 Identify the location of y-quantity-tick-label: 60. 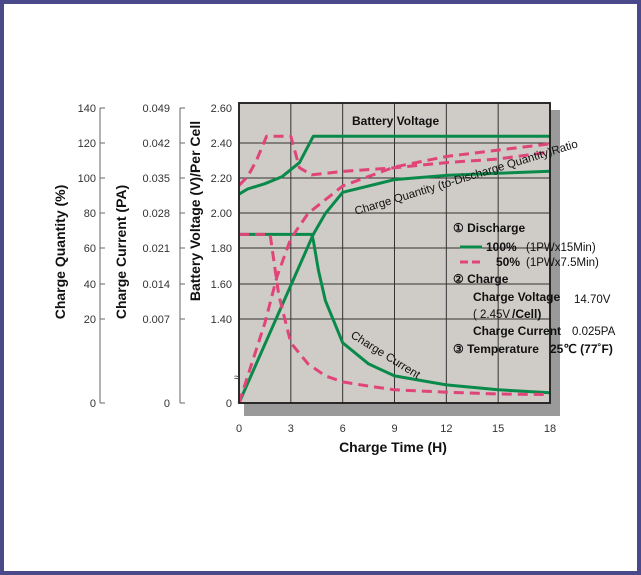
(90, 249).